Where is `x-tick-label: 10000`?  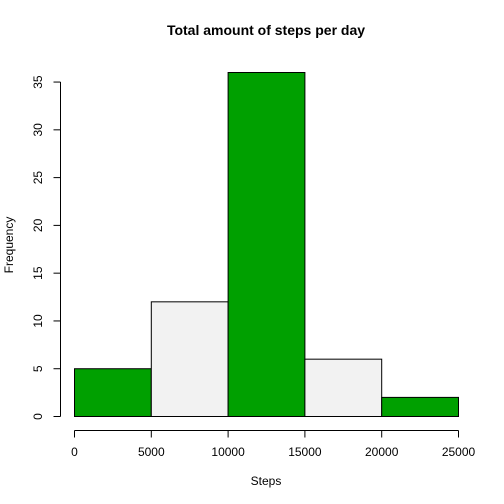 x-tick-label: 10000 is located at coordinates (228, 452).